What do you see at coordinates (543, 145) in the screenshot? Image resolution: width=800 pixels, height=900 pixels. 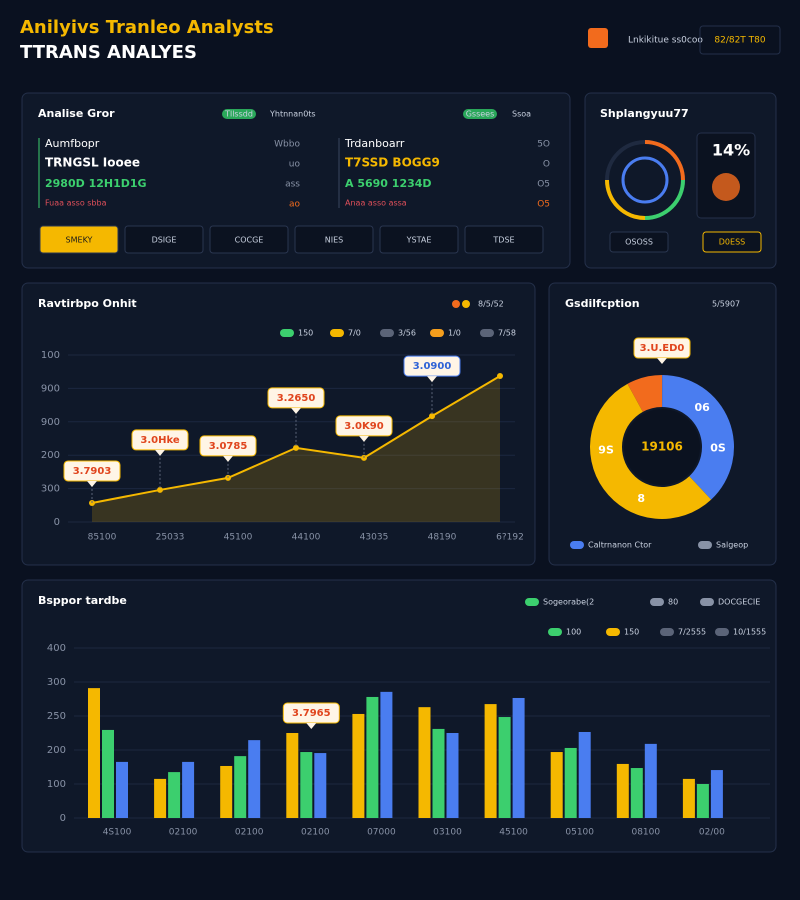 I see `column-side: 5O` at bounding box center [543, 145].